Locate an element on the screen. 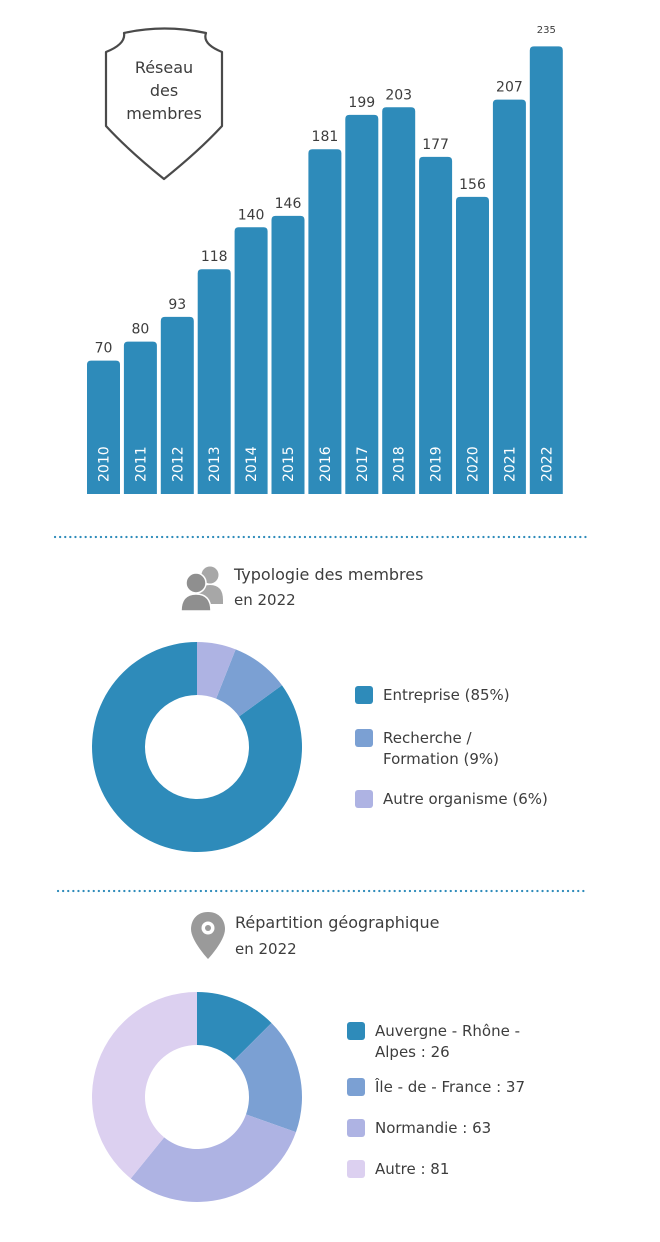 The image size is (660, 1242). people-icon is located at coordinates (201, 589).